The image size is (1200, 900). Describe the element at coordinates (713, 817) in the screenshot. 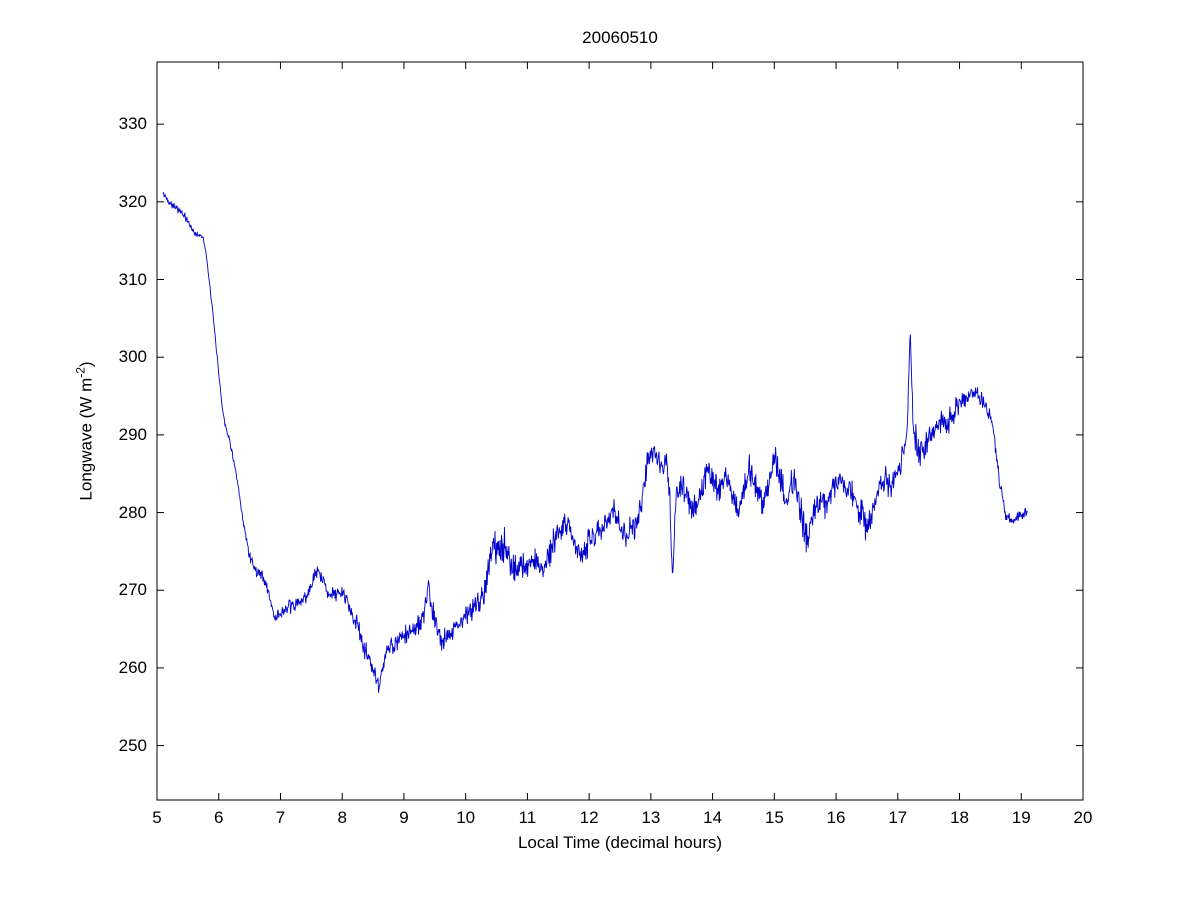

I see `x-tick-label: 14` at that location.